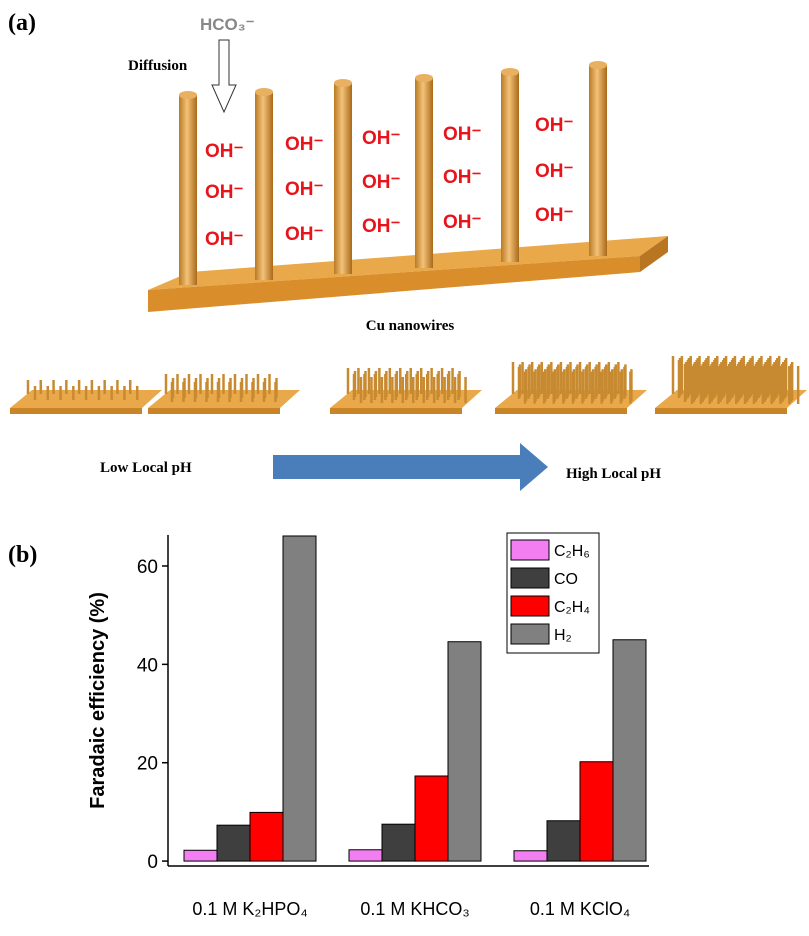 The height and width of the screenshot is (936, 809). What do you see at coordinates (227, 24) in the screenshot?
I see `ion-label: HCO₃⁻` at bounding box center [227, 24].